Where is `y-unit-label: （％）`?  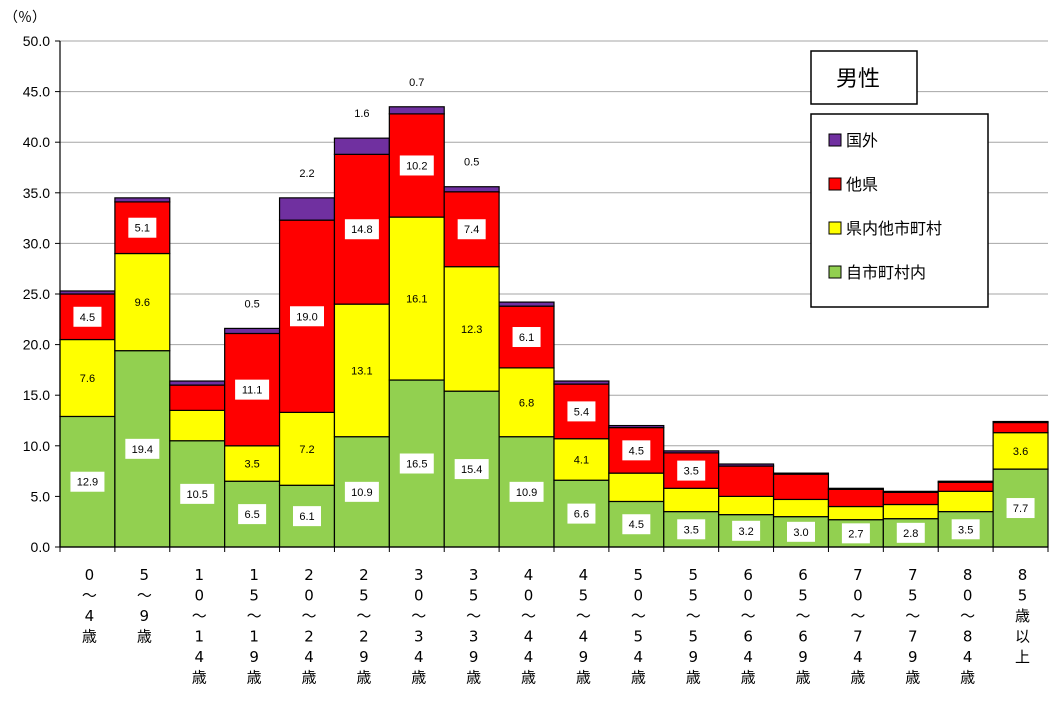 y-unit-label: （％） is located at coordinates (25, 17).